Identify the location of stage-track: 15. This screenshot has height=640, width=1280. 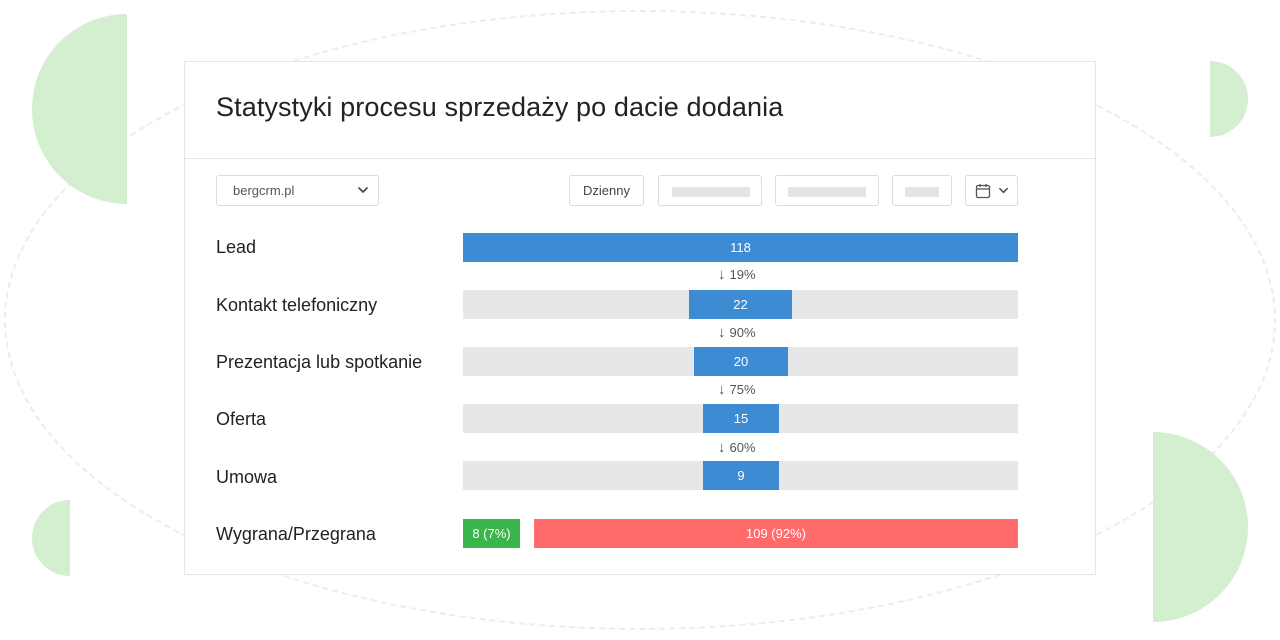
(740, 418).